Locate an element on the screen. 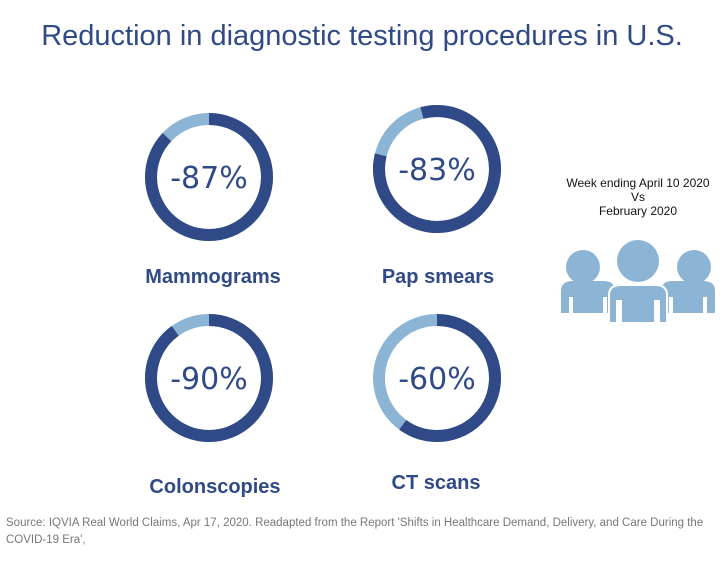 This screenshot has height=570, width=724. comparison-line-2: Vs is located at coordinates (637, 197).